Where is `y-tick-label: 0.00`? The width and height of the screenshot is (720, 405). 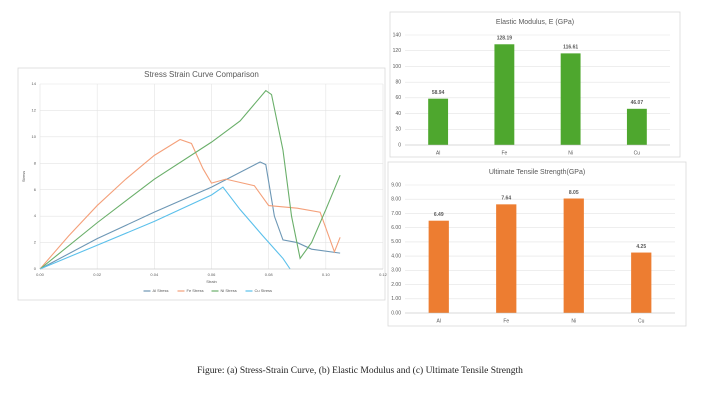 y-tick-label: 0.00 is located at coordinates (396, 313).